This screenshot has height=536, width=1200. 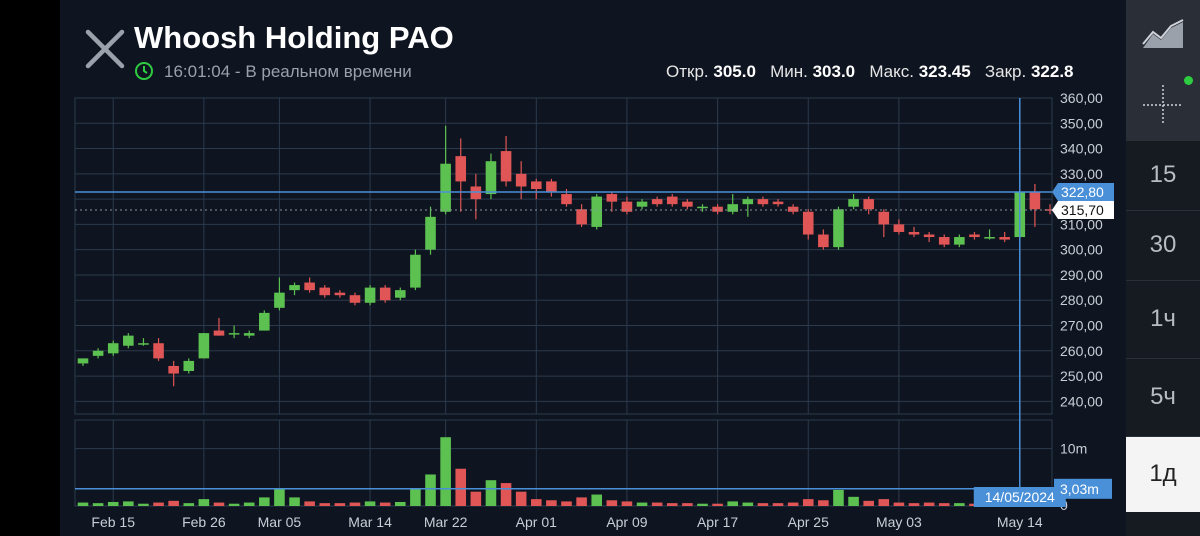 What do you see at coordinates (1188, 80) in the screenshot?
I see `status-dot` at bounding box center [1188, 80].